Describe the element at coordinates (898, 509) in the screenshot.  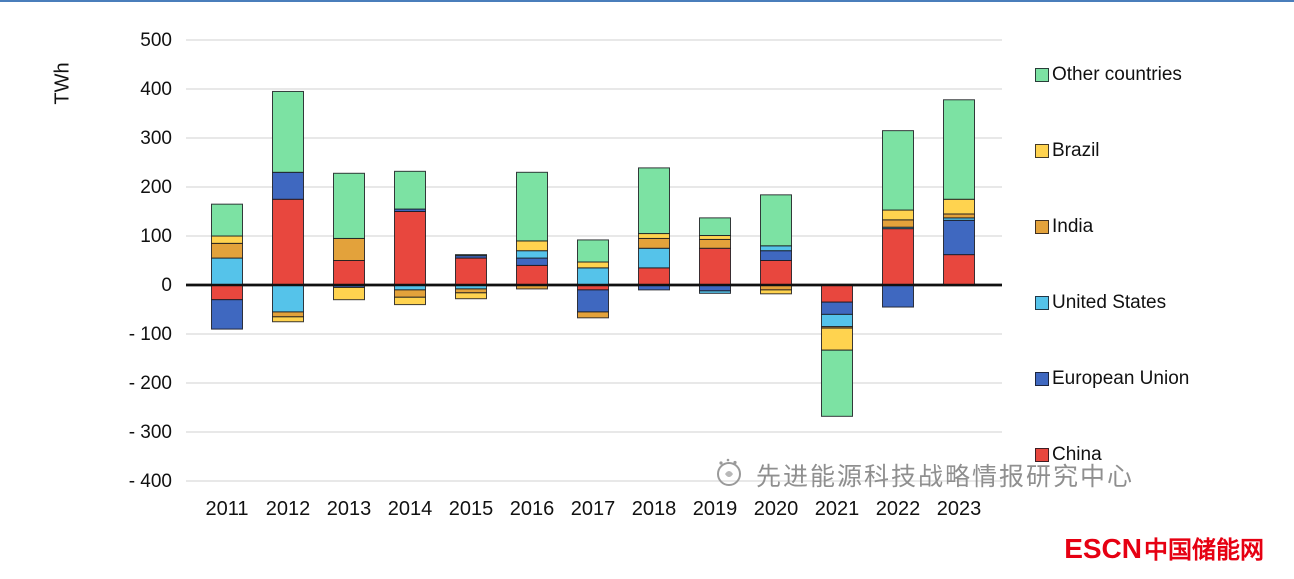
I see `x-tick-label: 2022` at that location.